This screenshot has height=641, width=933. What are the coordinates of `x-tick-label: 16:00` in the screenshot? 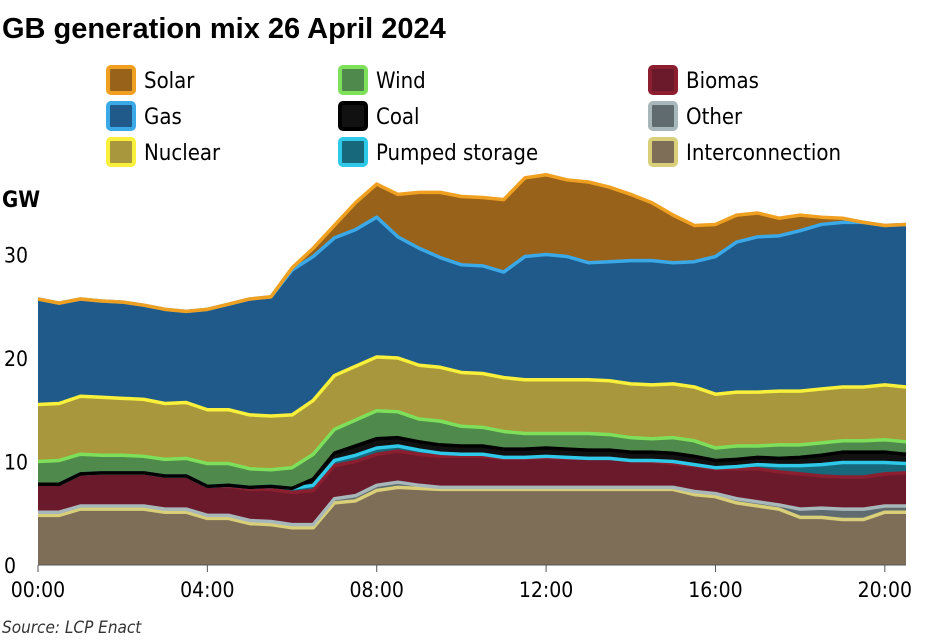 It's located at (715, 590).